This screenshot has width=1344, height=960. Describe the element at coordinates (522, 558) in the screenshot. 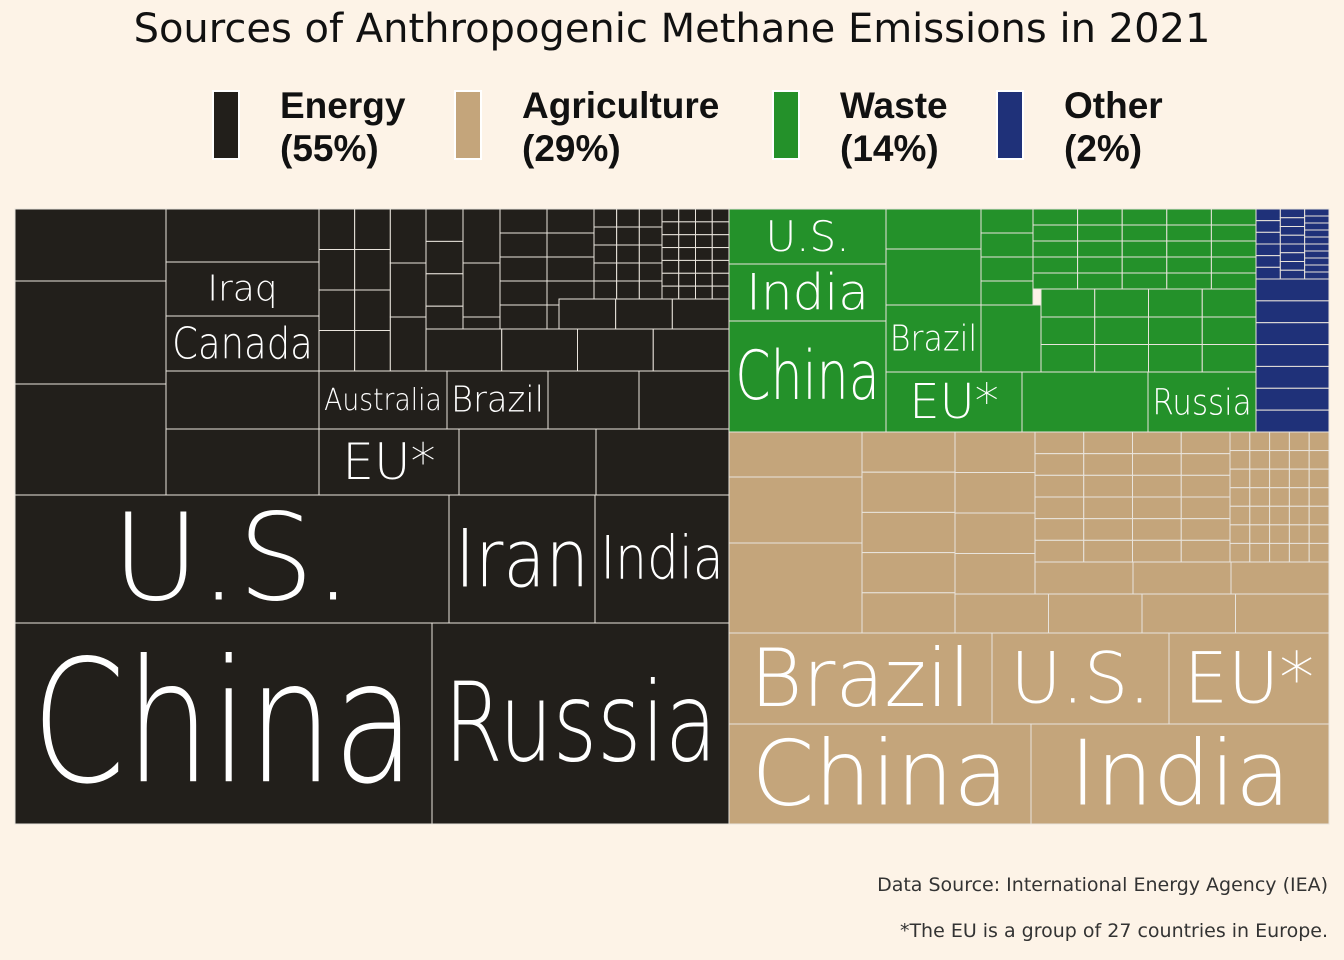

I see `tile-label-energy-iran: Iran` at that location.